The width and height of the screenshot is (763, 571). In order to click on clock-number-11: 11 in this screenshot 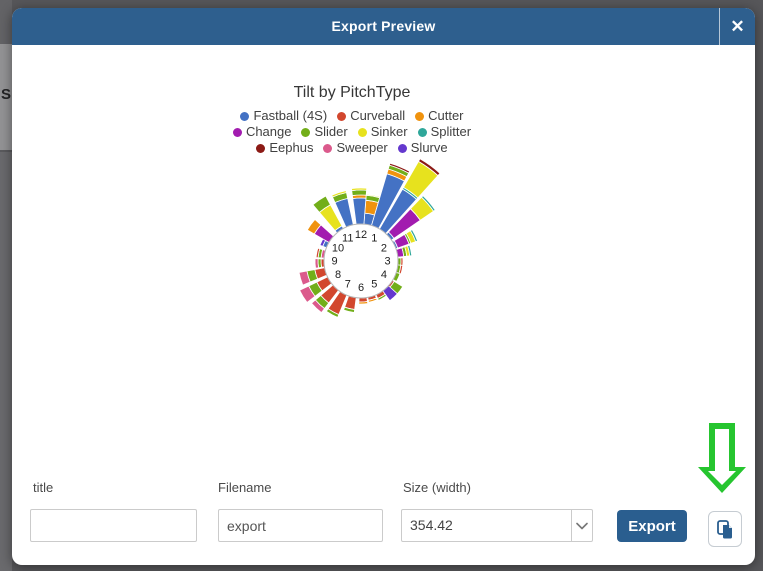, I will do `click(347, 239)`.